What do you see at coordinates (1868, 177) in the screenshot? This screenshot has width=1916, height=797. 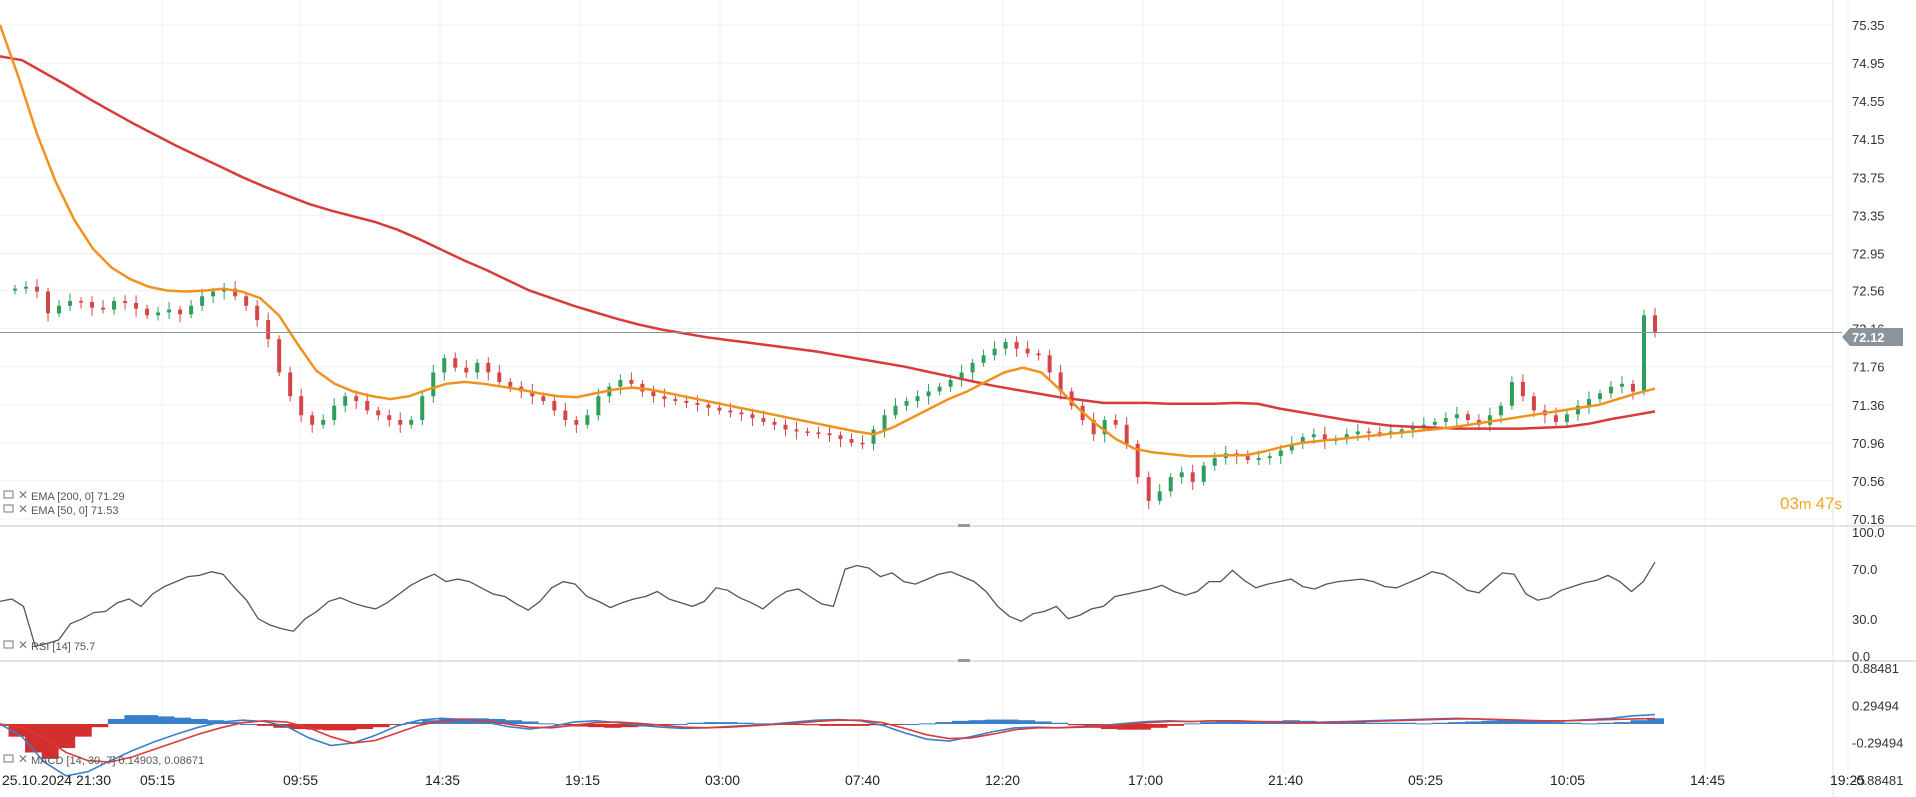 I see `price-tick-label: 73.75` at bounding box center [1868, 177].